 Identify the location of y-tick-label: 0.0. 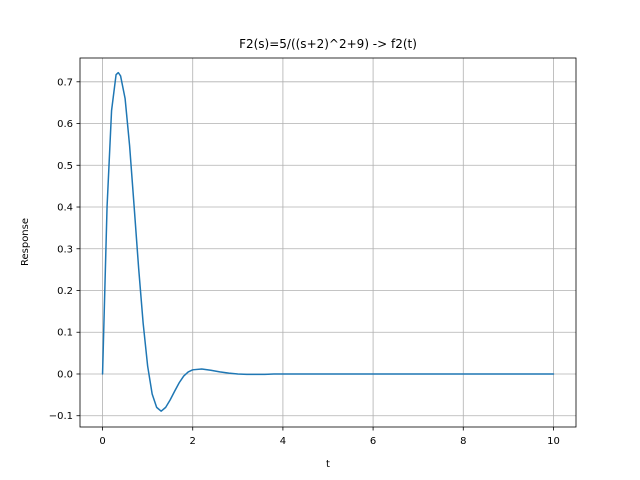
(65, 374).